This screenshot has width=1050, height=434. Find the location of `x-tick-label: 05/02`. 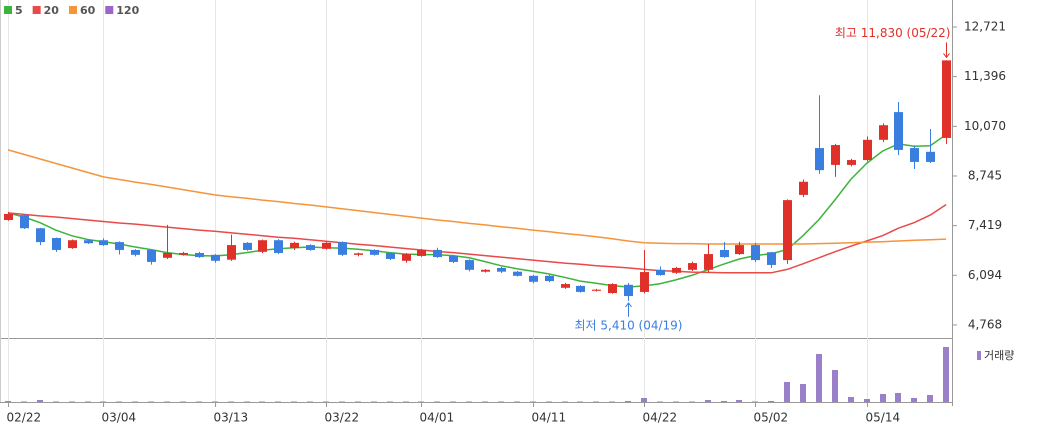

x-tick-label: 05/02 is located at coordinates (771, 418).